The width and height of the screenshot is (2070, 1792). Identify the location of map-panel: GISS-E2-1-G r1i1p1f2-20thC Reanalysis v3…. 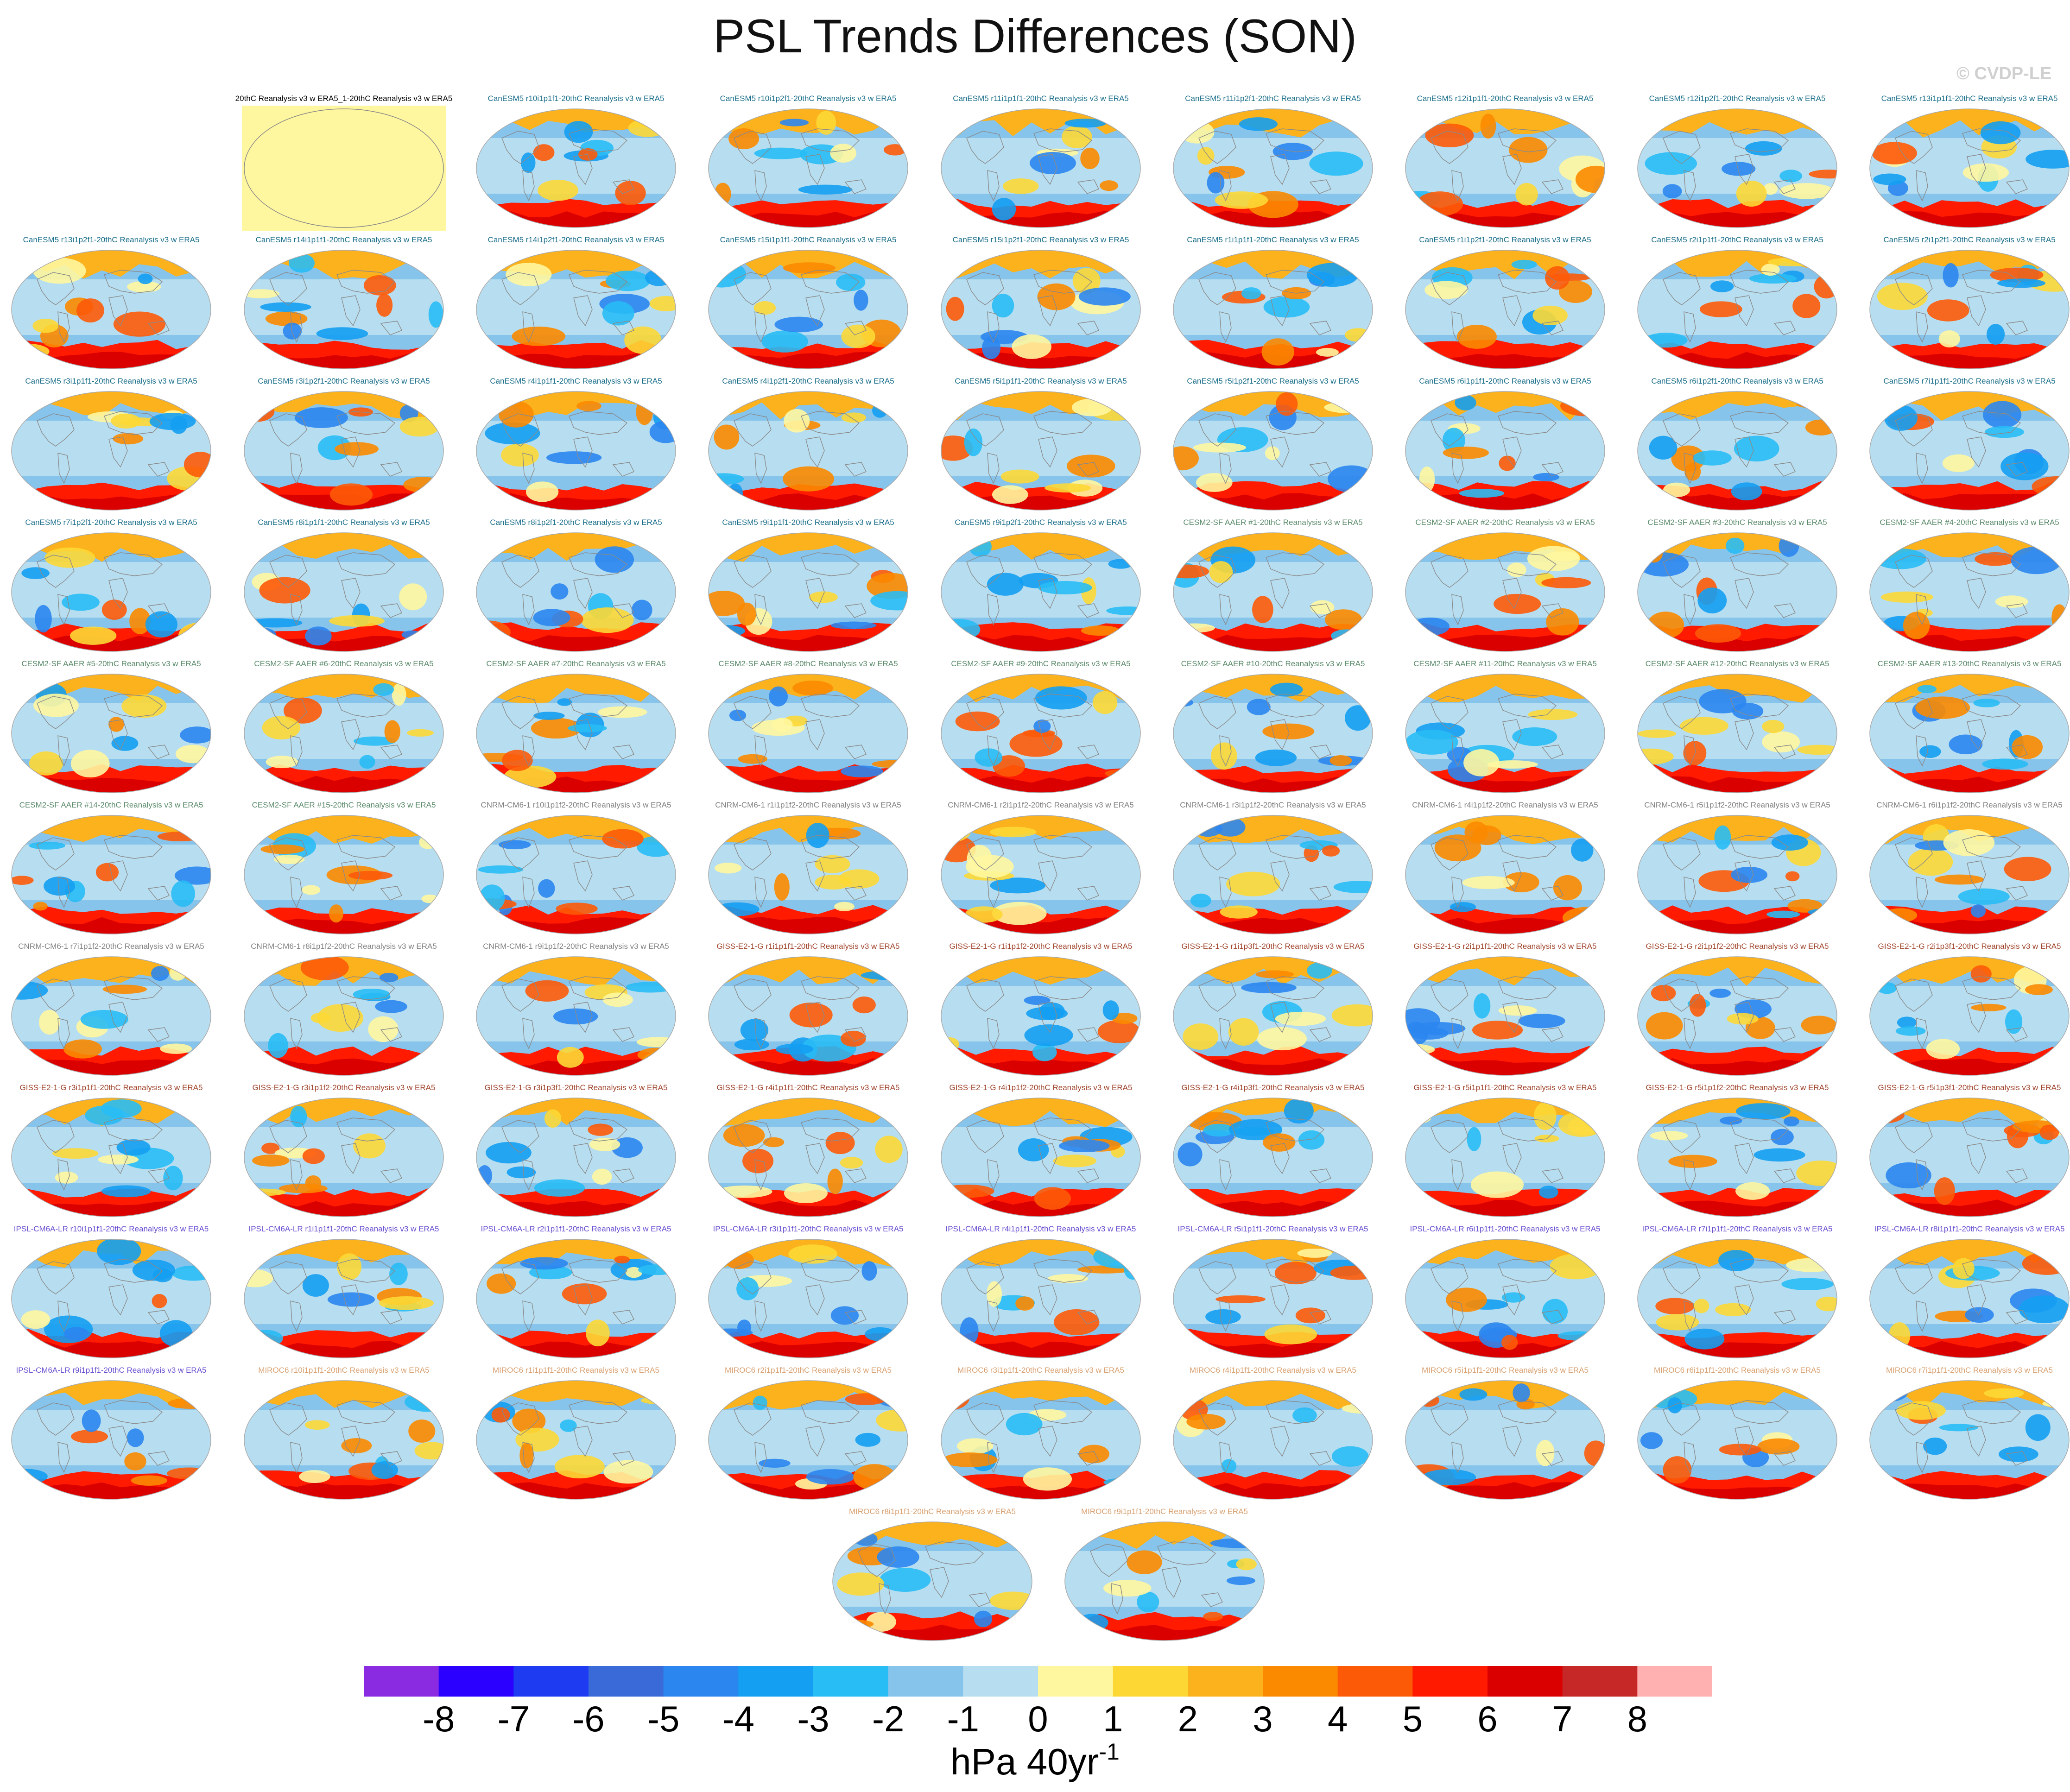
(1041, 1011).